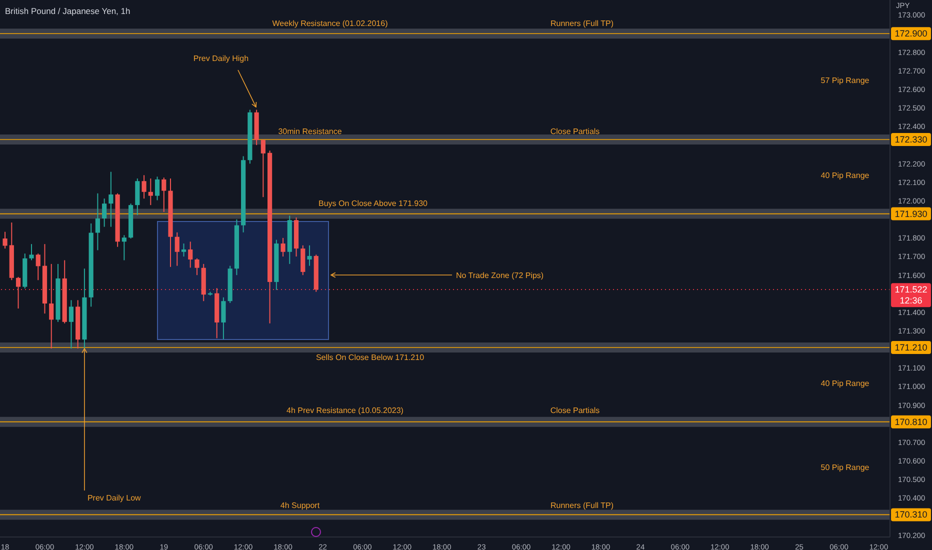 The height and width of the screenshot is (550, 932). Describe the element at coordinates (911, 295) in the screenshot. I see `ref-line-label: 171.522 12:36` at that location.